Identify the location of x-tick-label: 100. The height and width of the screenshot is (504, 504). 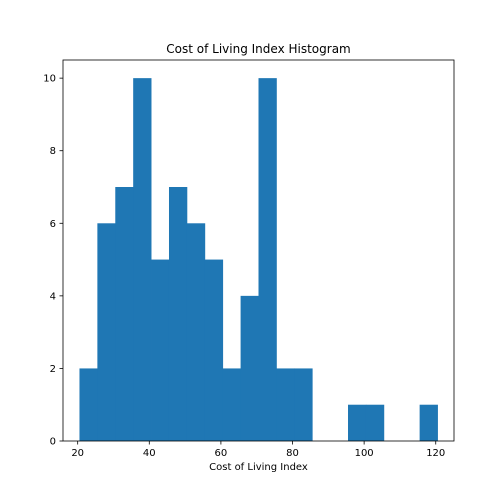
(364, 453).